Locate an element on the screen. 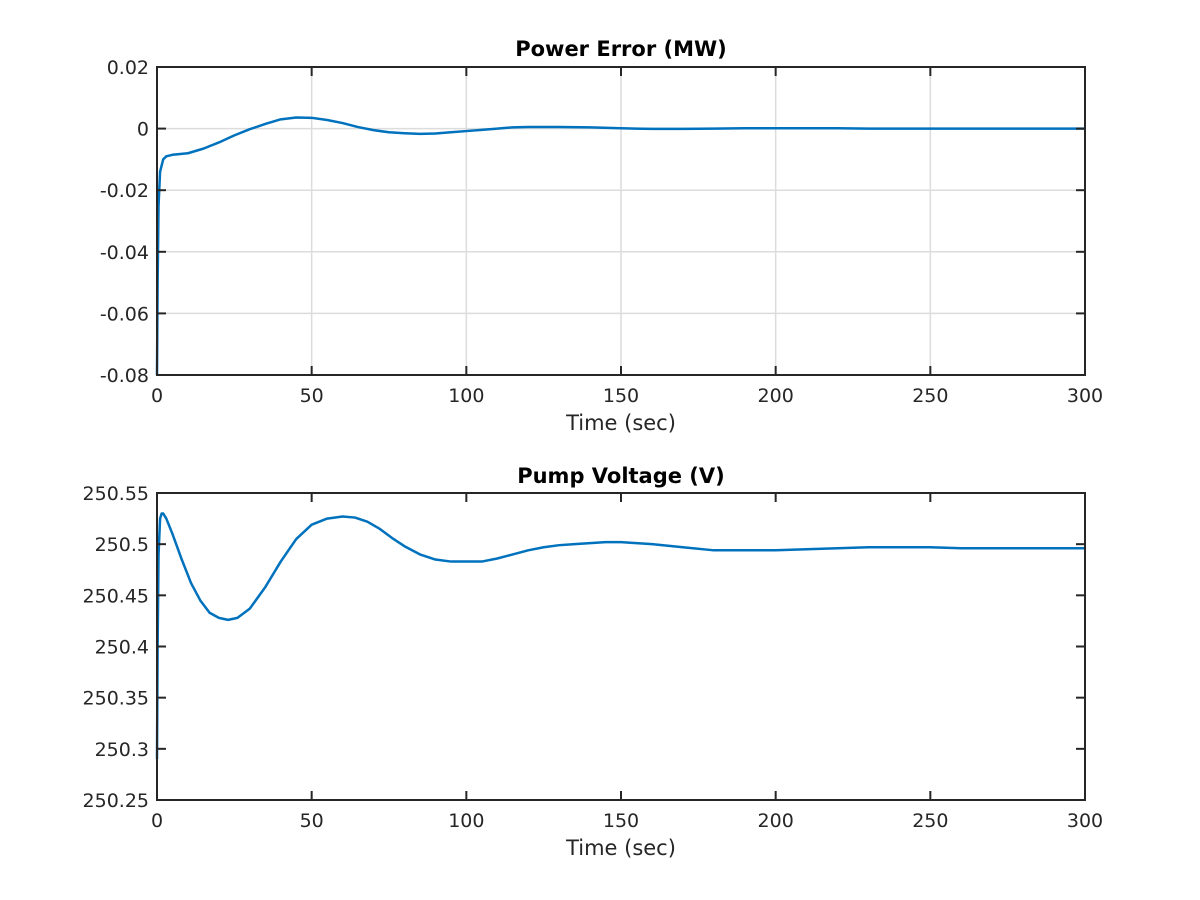 Image resolution: width=1200 pixels, height=900 pixels. pump-voltage-xtick-label-4: 200 is located at coordinates (776, 821).